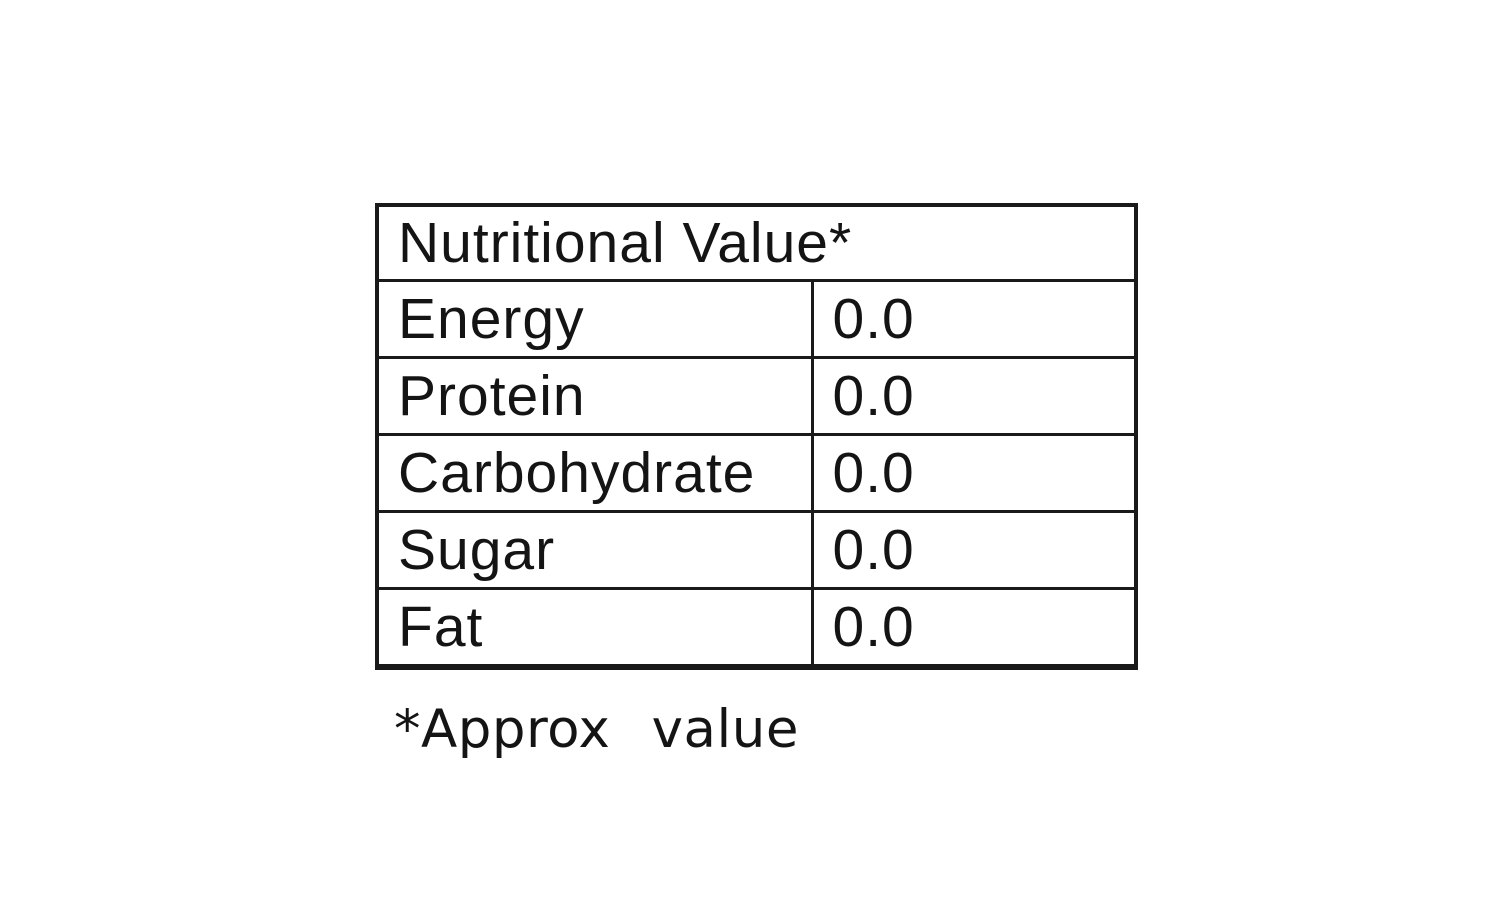  I want to click on row-label: Sugar, so click(594, 550).